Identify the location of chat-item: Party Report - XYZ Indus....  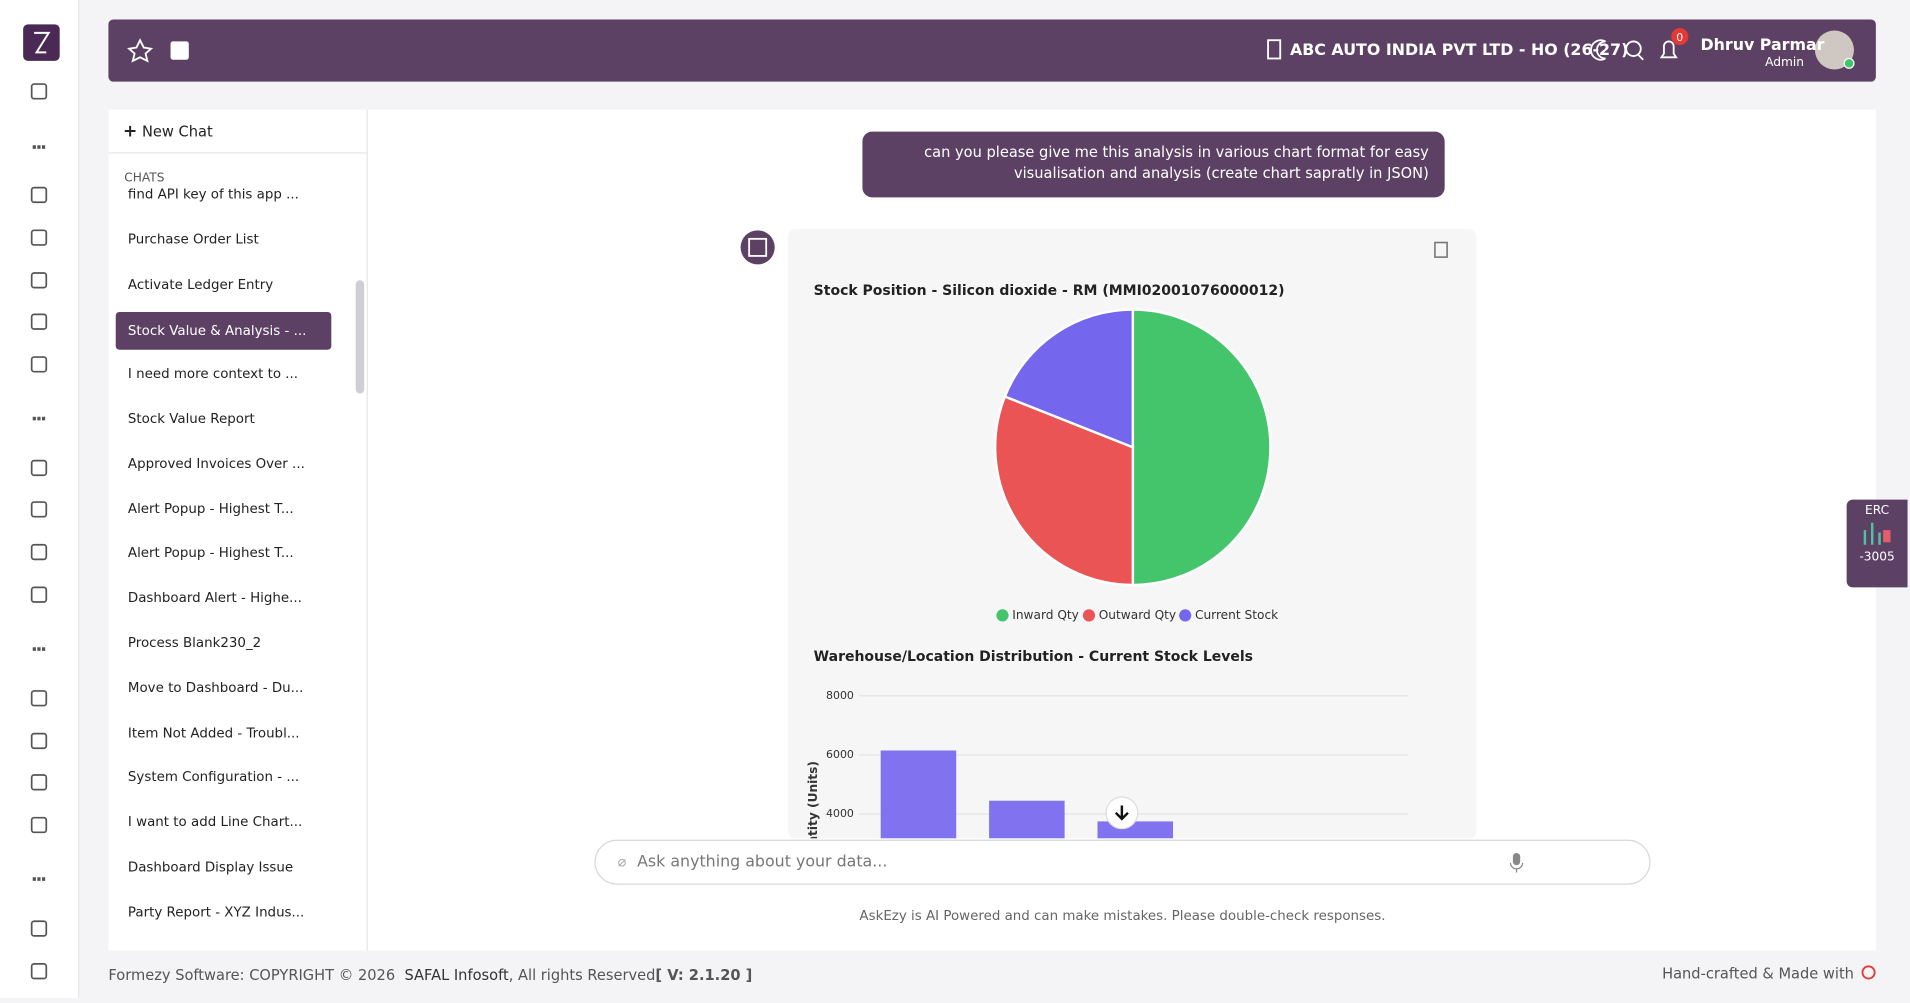
(216, 911).